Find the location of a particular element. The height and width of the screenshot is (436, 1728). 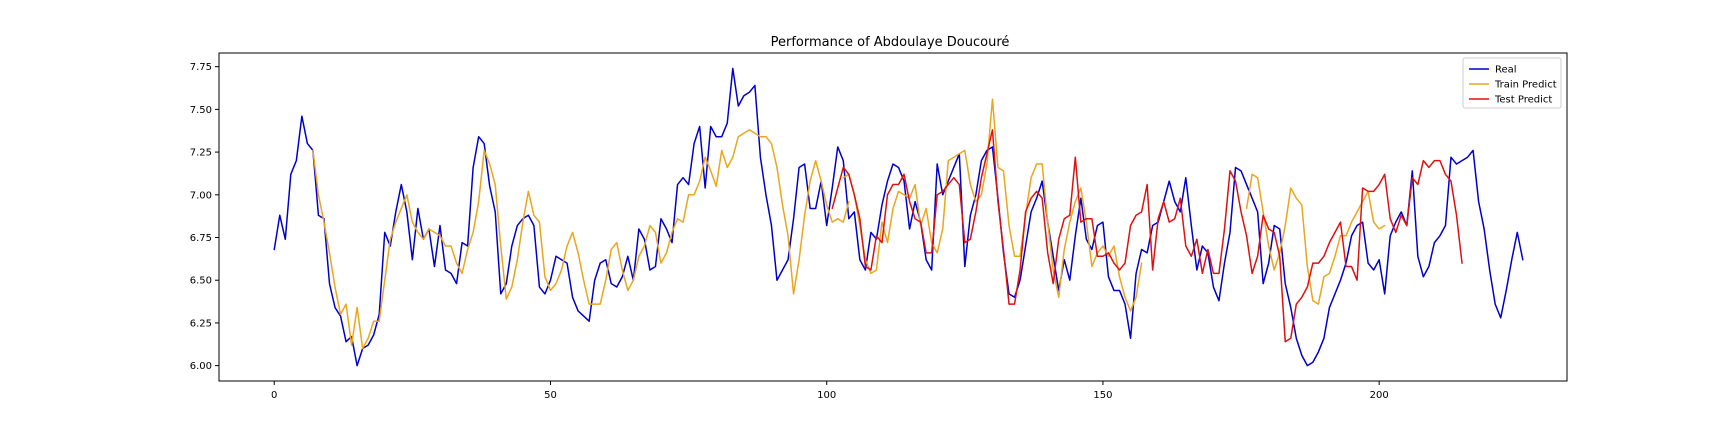

legend-label: Train Predict is located at coordinates (1525, 85).